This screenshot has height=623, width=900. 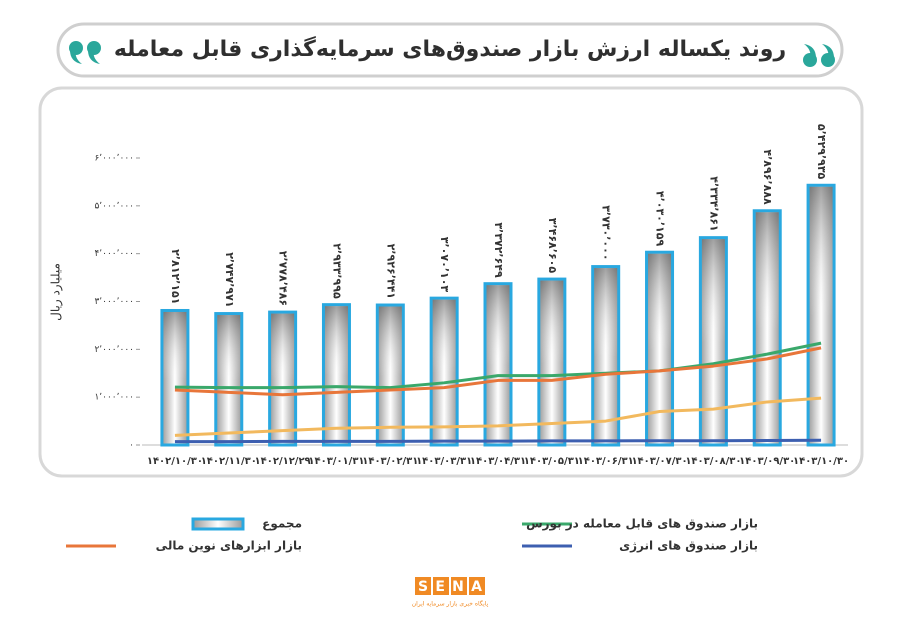 I want to click on value-label: ۴٬۳۳۴٬۸۶۱, so click(x=713, y=203).